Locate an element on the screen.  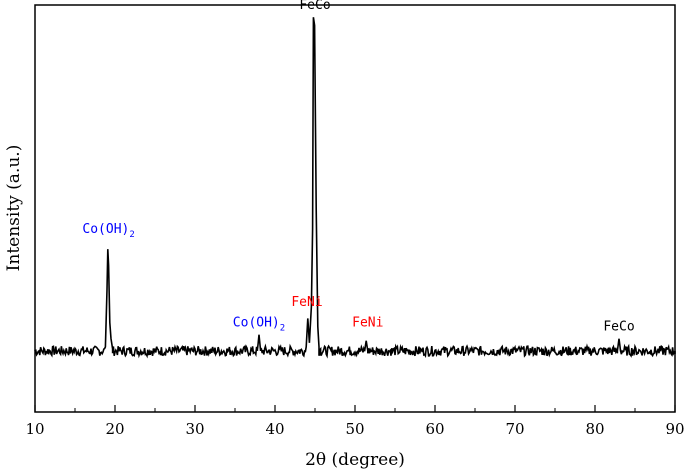
x-tick-label: 10 is located at coordinates (34, 429).